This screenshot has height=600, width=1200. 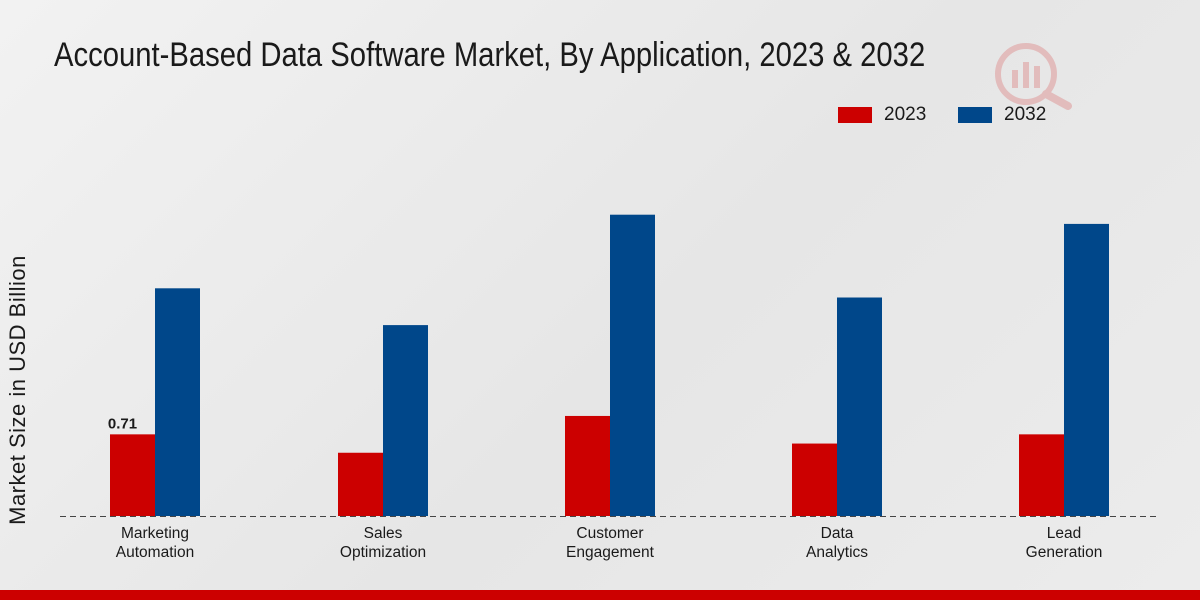 I want to click on legend-swatch-2023, so click(x=855, y=115).